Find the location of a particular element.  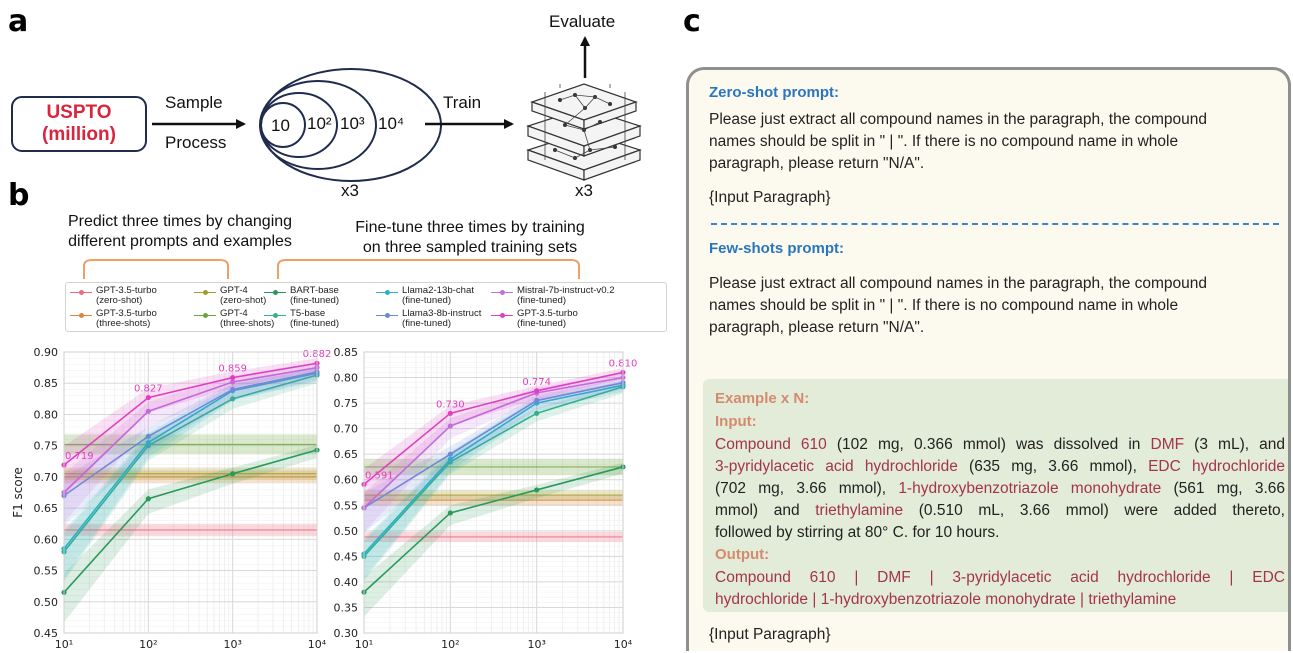

legend-entry: GPT-4 (three-shots) is located at coordinates (247, 319).